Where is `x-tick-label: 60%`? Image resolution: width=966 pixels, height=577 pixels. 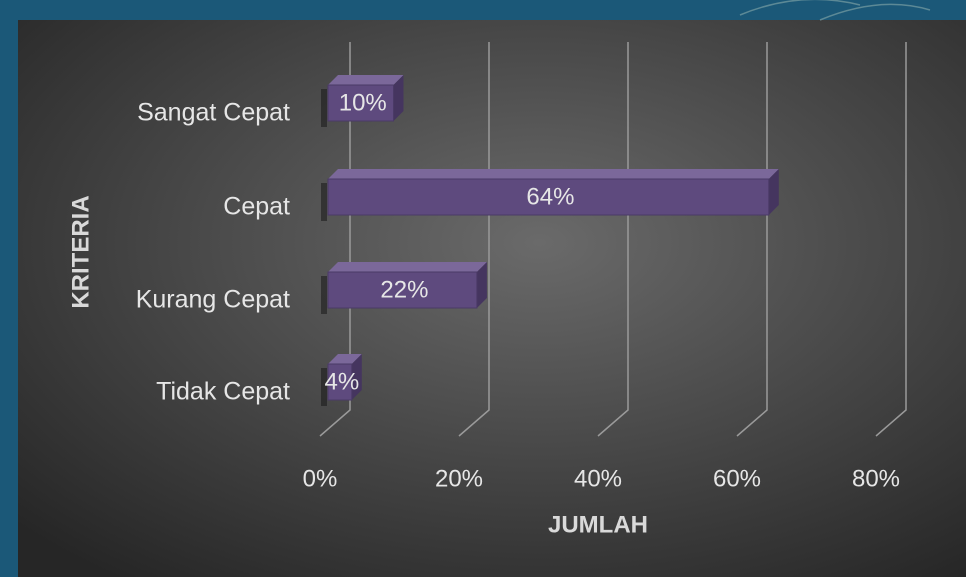 x-tick-label: 60% is located at coordinates (737, 478).